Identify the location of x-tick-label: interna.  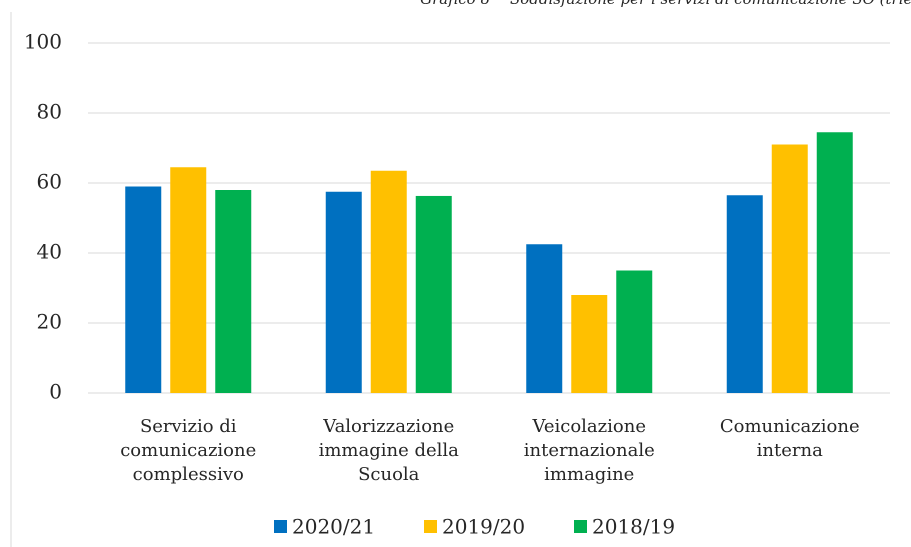
(790, 450).